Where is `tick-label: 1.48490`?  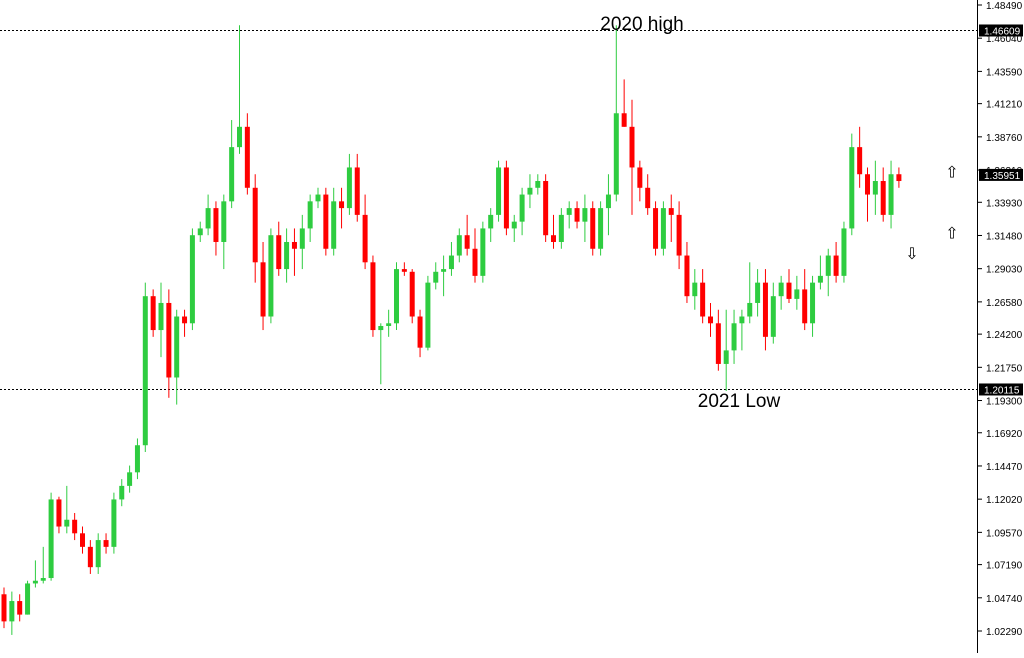 tick-label: 1.48490 is located at coordinates (1004, 6).